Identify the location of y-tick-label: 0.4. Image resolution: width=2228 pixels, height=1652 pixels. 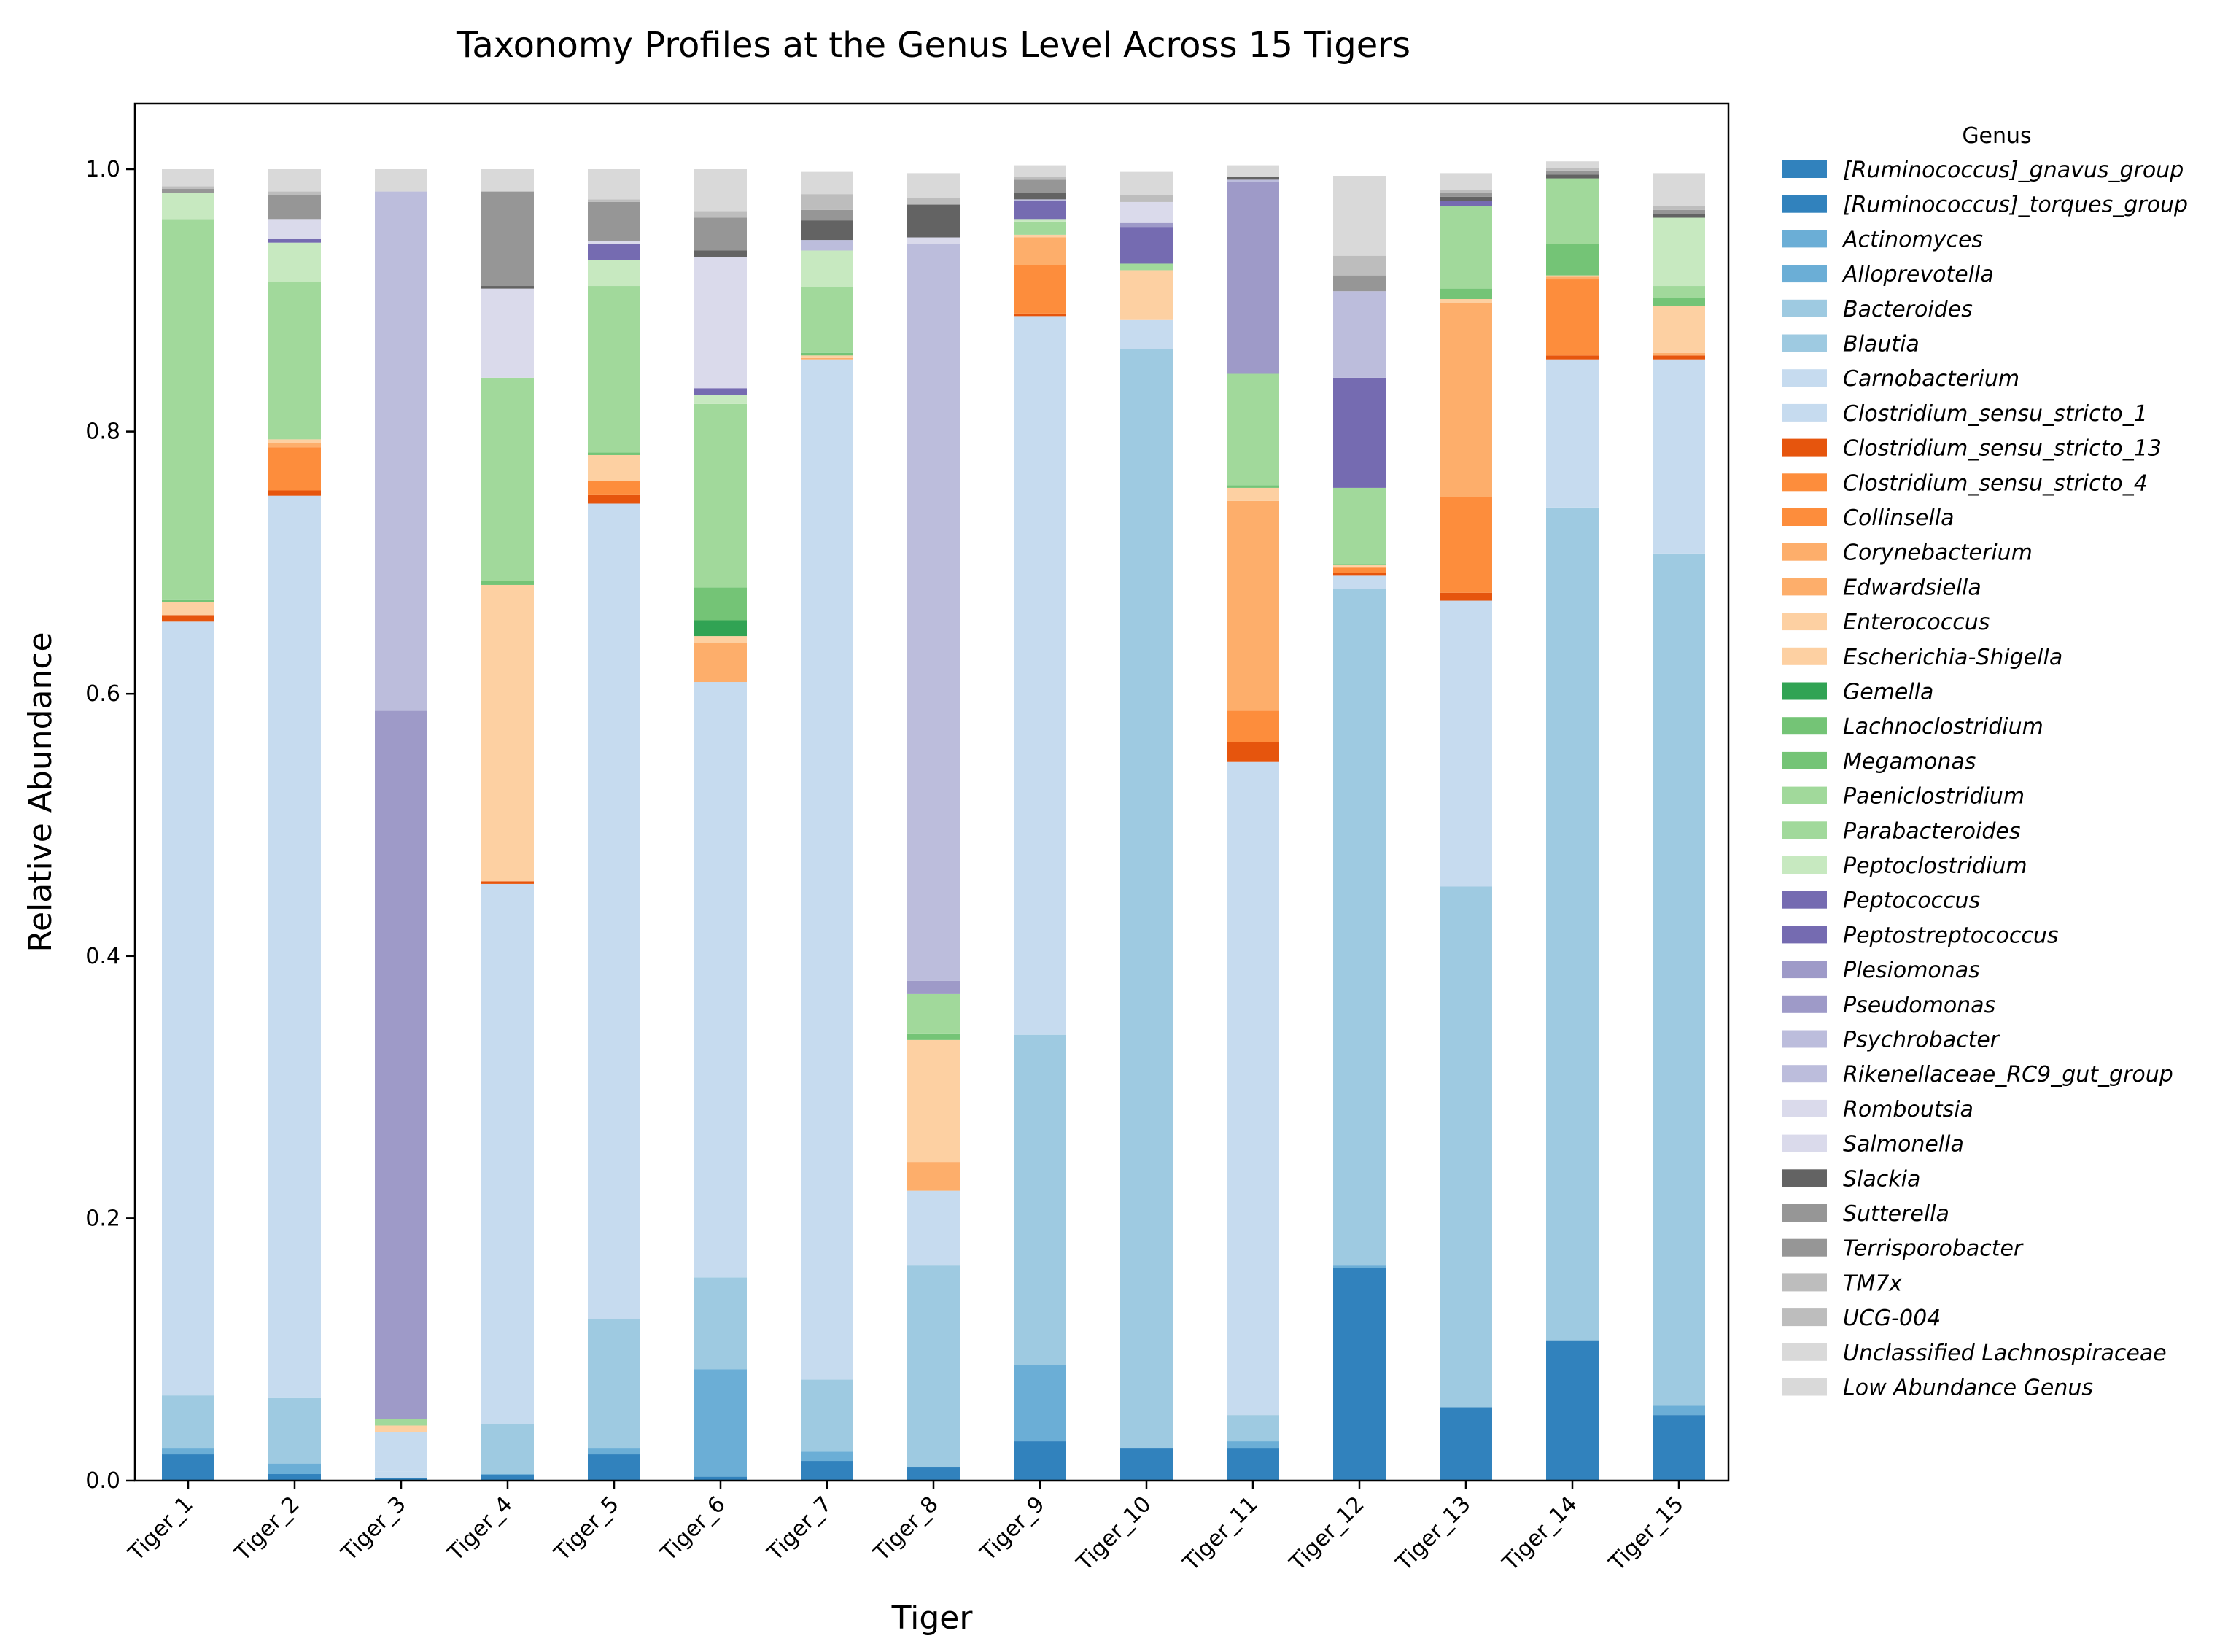
(102, 956).